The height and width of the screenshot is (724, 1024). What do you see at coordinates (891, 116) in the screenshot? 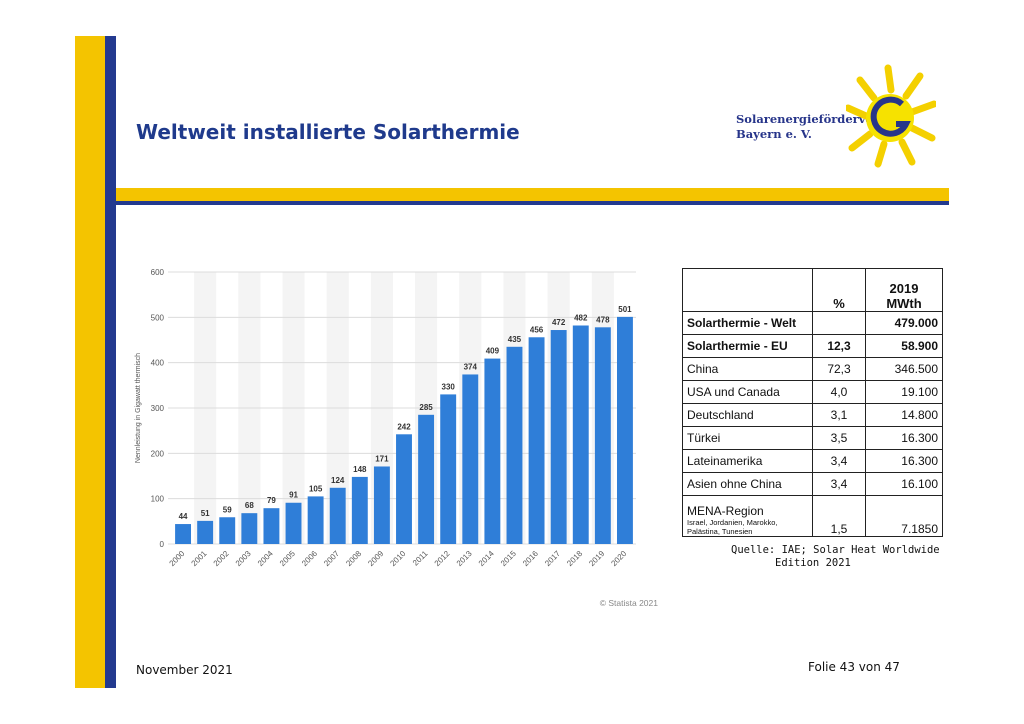
I see `sun-icon` at bounding box center [891, 116].